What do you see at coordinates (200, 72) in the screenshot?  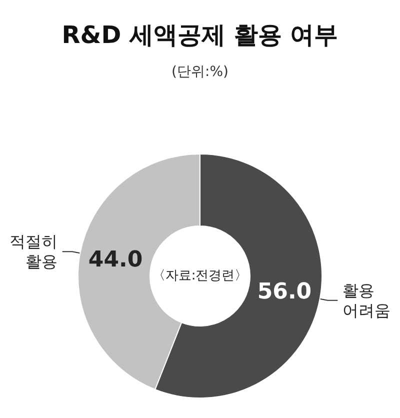 I see `chart-subtitle: (단위:%)` at bounding box center [200, 72].